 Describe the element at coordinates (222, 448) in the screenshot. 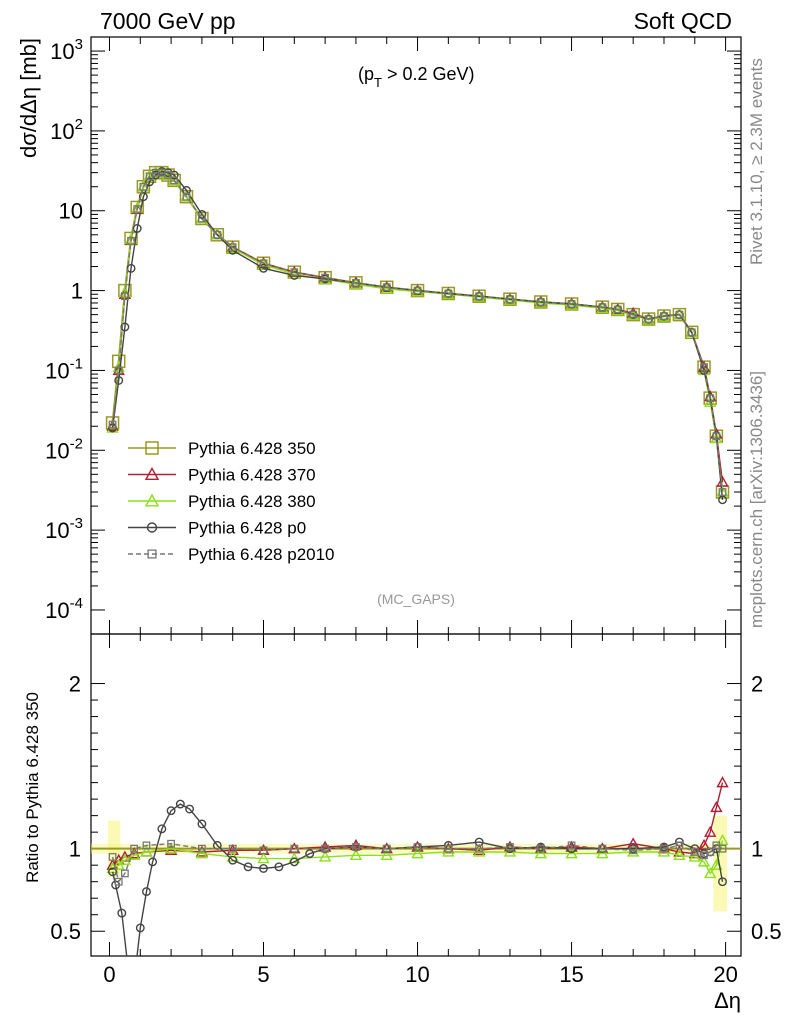

I see `legend-entry: Pythia 6.428 350` at that location.